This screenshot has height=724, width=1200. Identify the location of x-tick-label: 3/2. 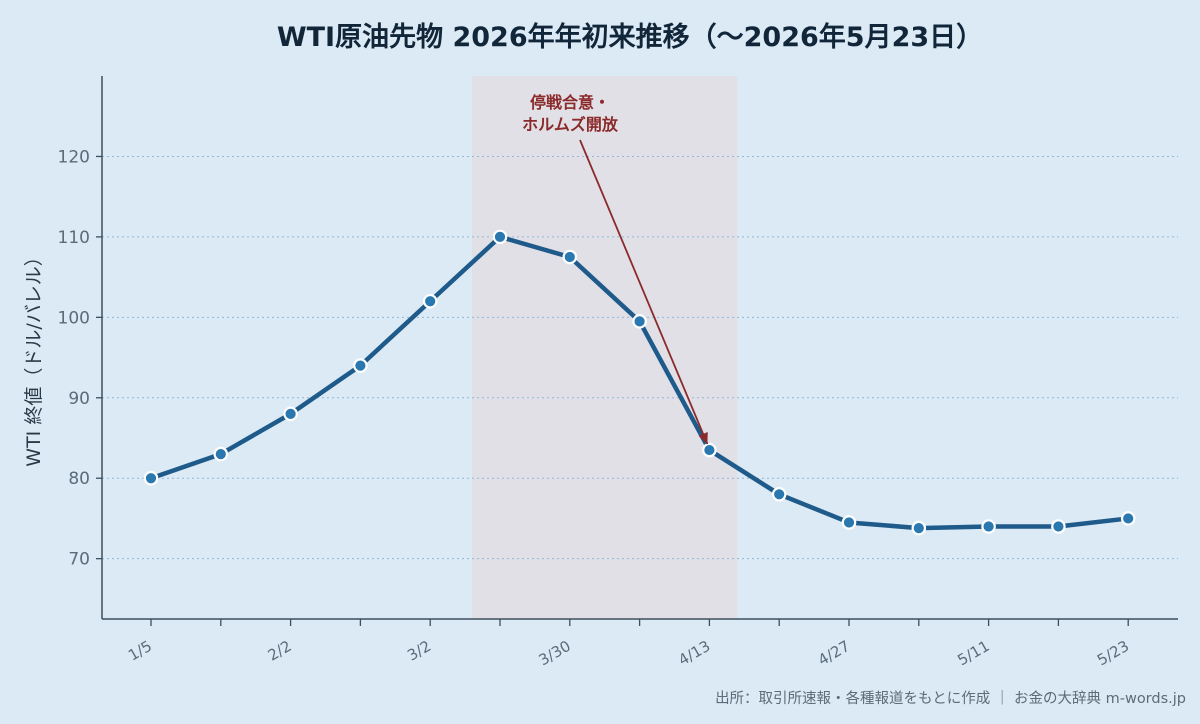
(419, 651).